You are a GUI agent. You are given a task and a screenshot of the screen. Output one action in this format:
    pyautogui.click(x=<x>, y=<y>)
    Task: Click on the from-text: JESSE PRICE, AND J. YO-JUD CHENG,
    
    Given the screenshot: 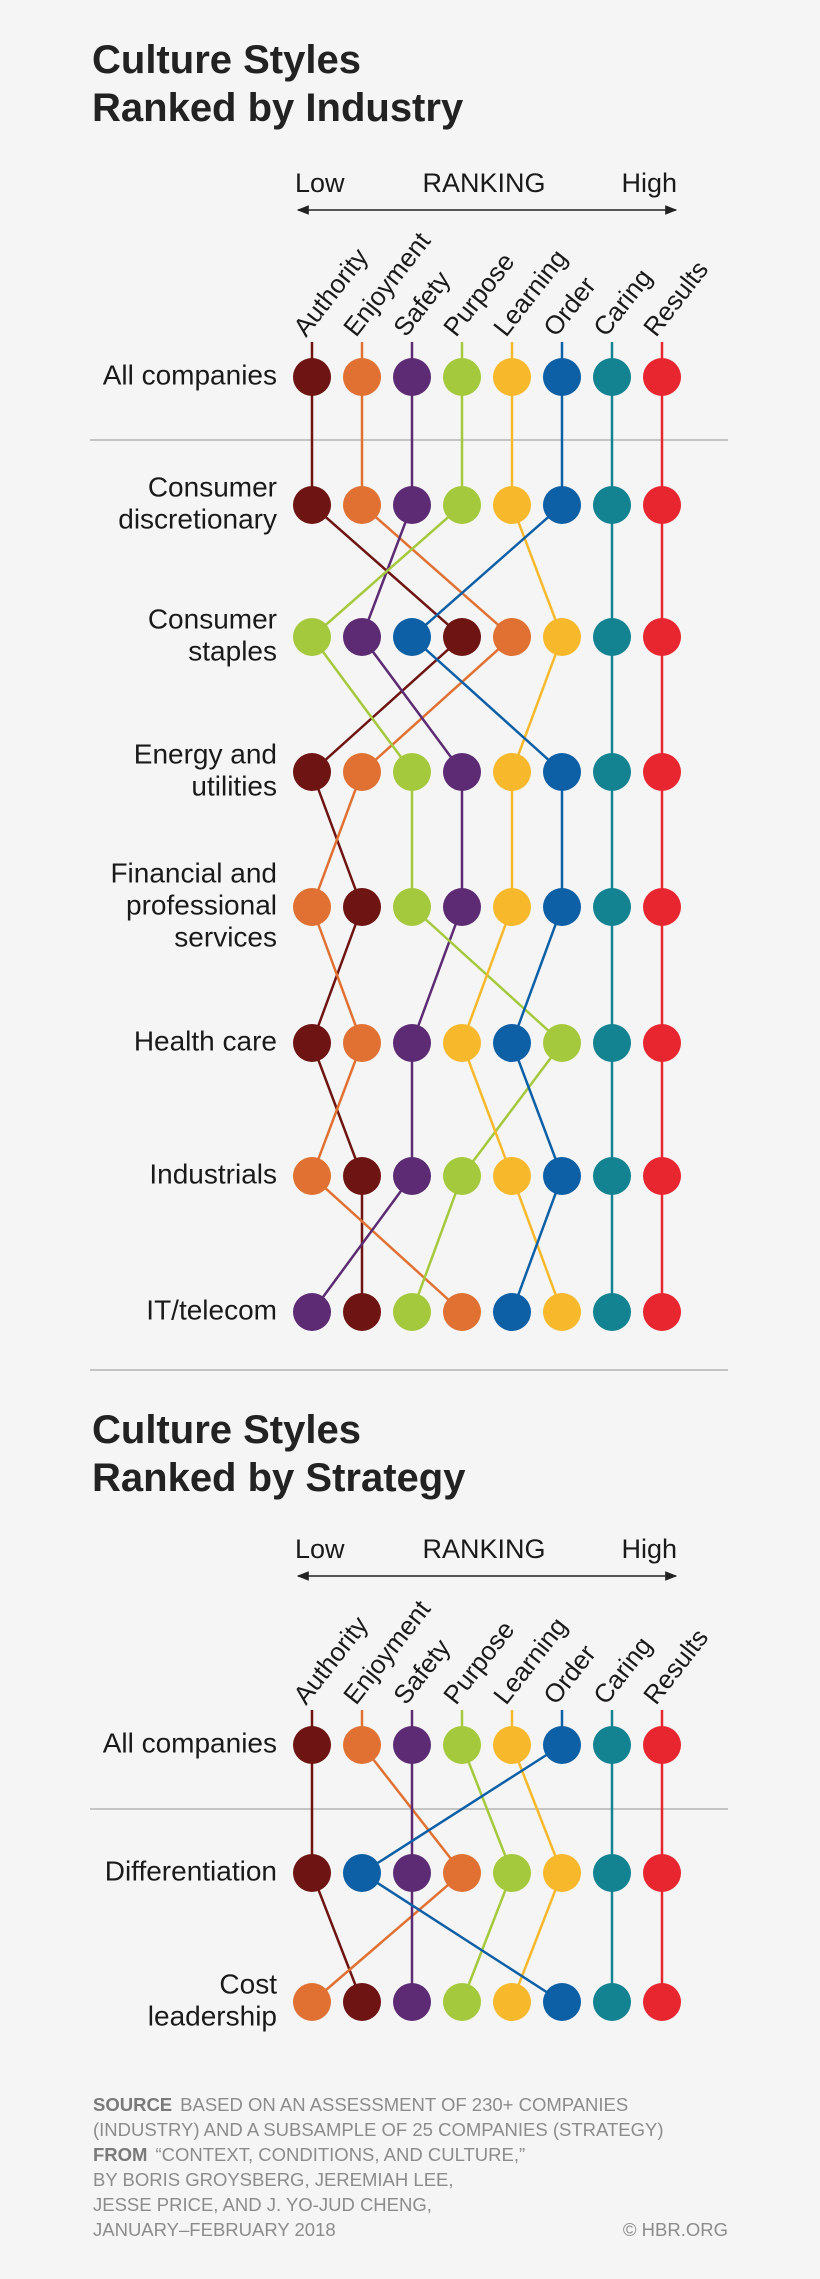 What is the action you would take?
    pyautogui.click(x=262, y=2204)
    